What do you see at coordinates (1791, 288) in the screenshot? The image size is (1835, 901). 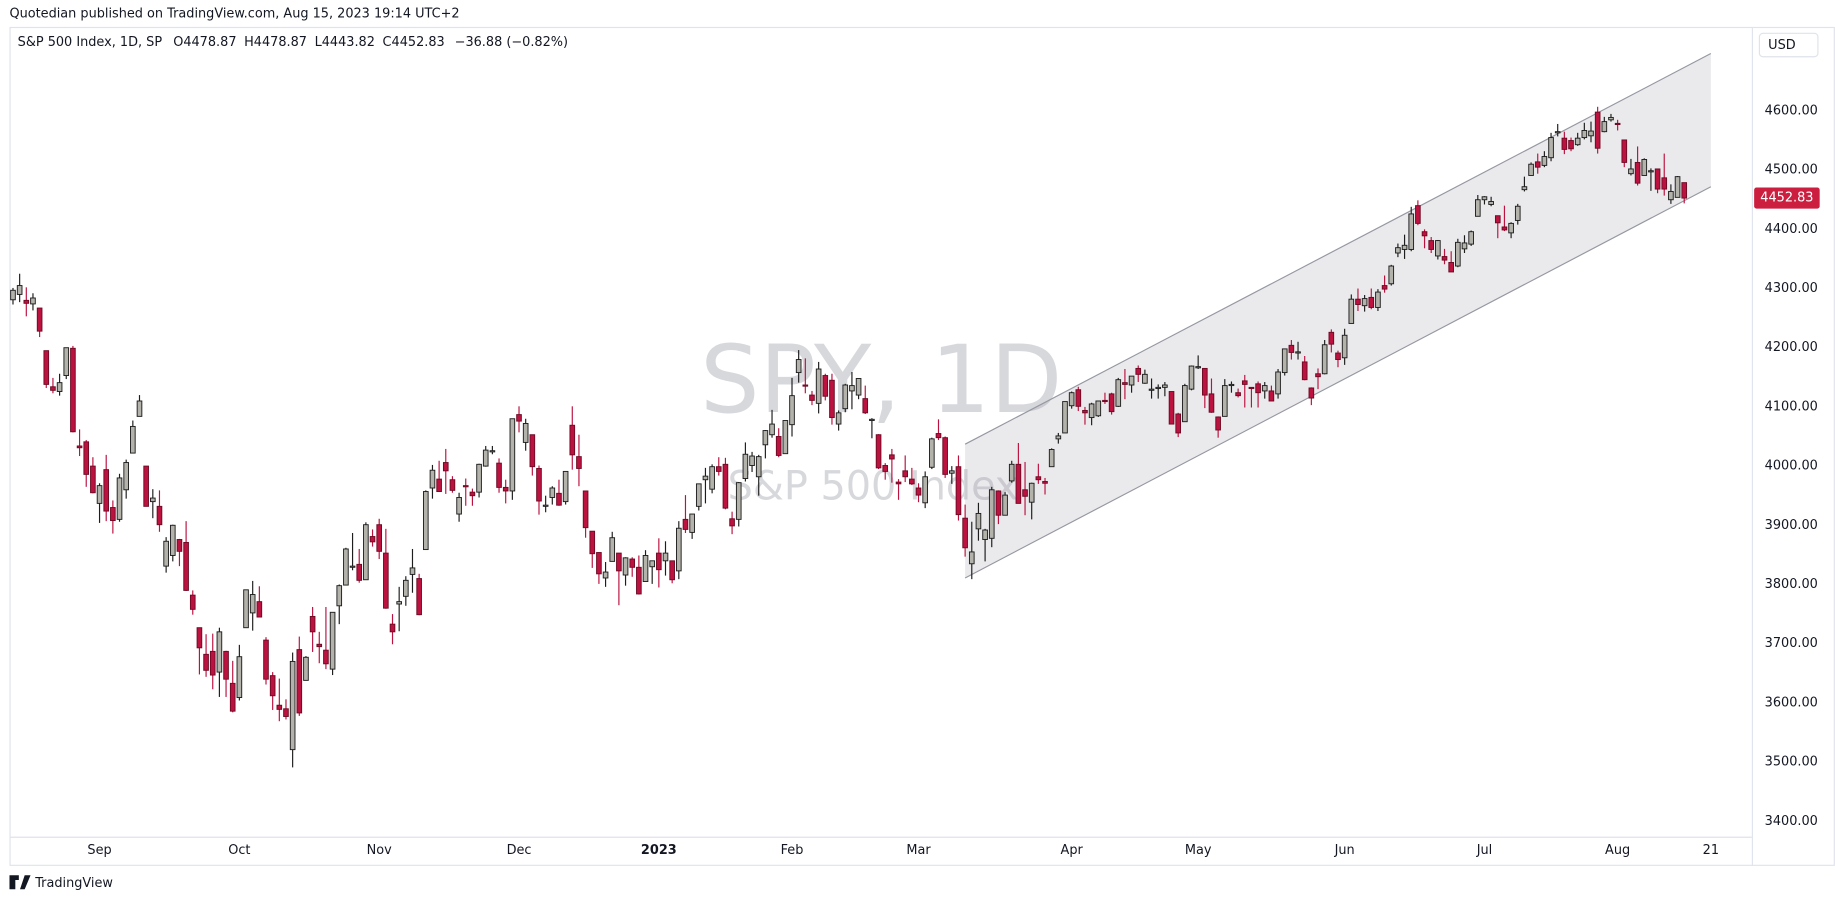 I see `y-tick-label: 4300.00` at bounding box center [1791, 288].